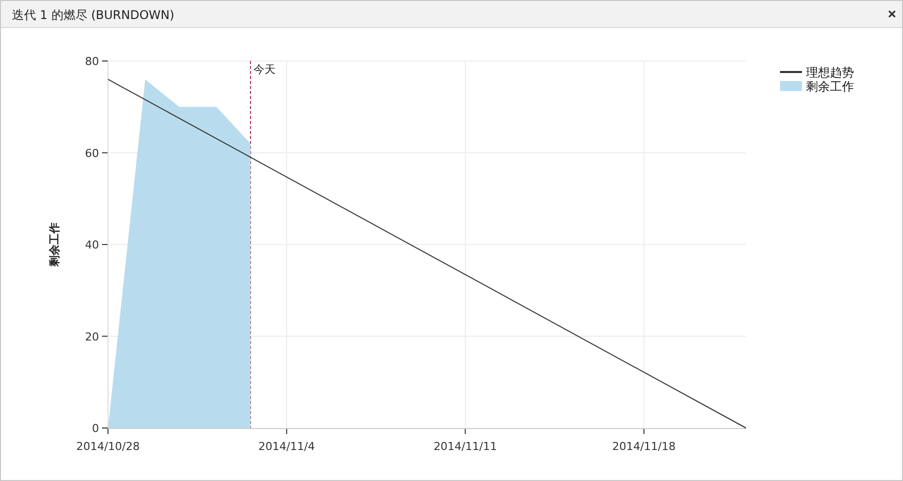 The image size is (903, 481). I want to click on y-tick-label: 0, so click(95, 428).